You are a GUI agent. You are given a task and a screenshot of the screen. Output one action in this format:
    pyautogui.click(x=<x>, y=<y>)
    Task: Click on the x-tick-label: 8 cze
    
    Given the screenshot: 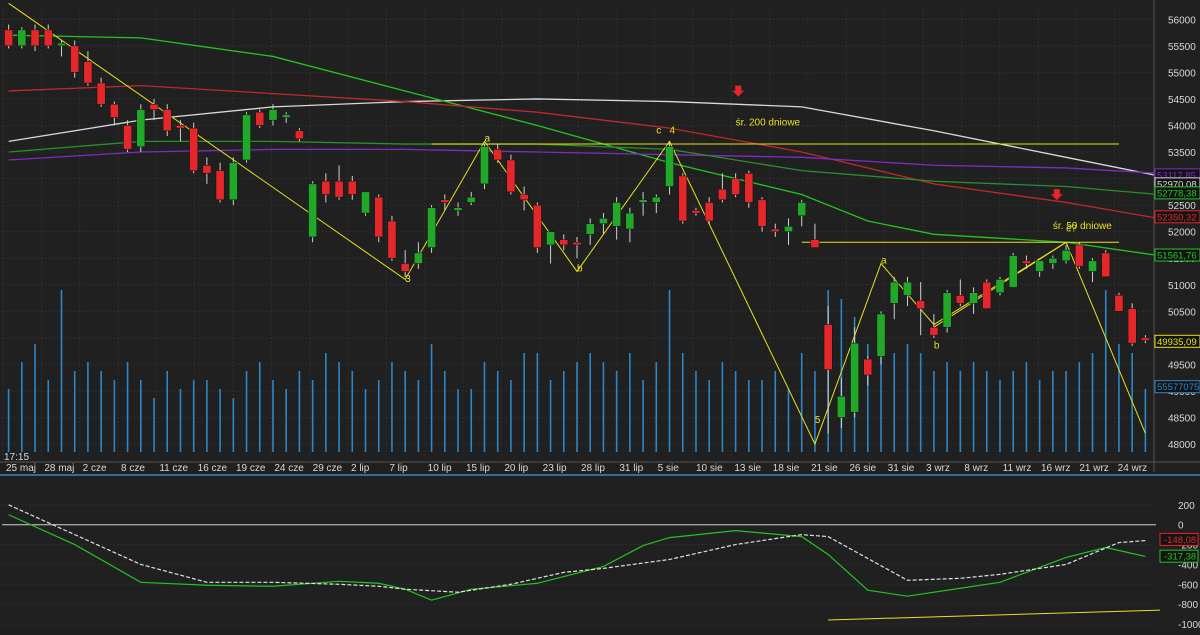 What is the action you would take?
    pyautogui.click(x=133, y=468)
    